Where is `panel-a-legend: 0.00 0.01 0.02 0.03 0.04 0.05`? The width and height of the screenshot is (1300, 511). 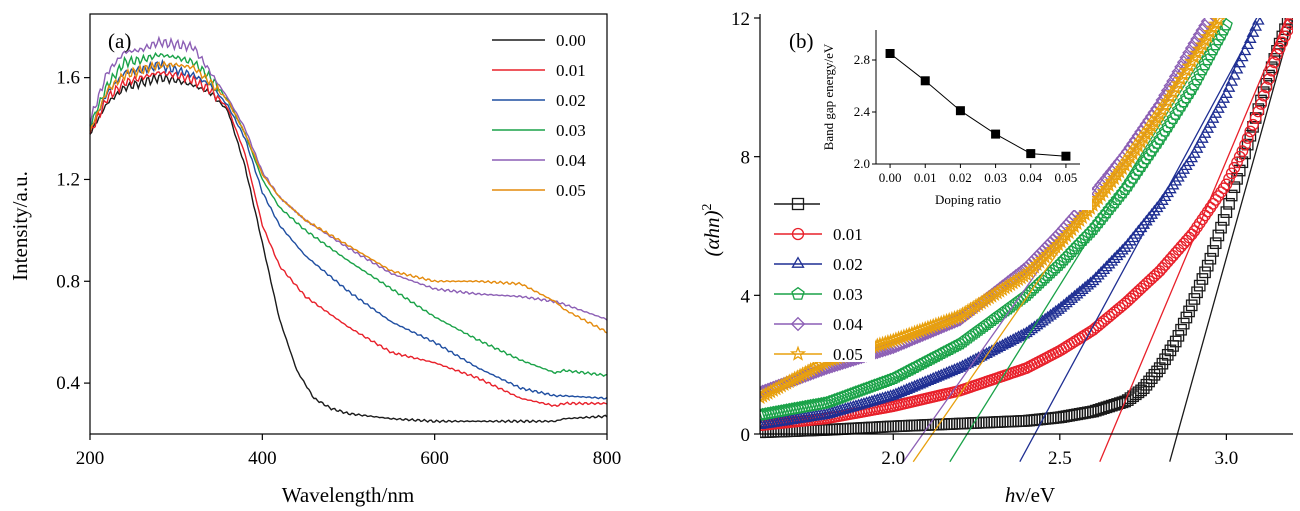 panel-a-legend: 0.00 0.01 0.02 0.03 0.04 0.05 is located at coordinates (539, 115).